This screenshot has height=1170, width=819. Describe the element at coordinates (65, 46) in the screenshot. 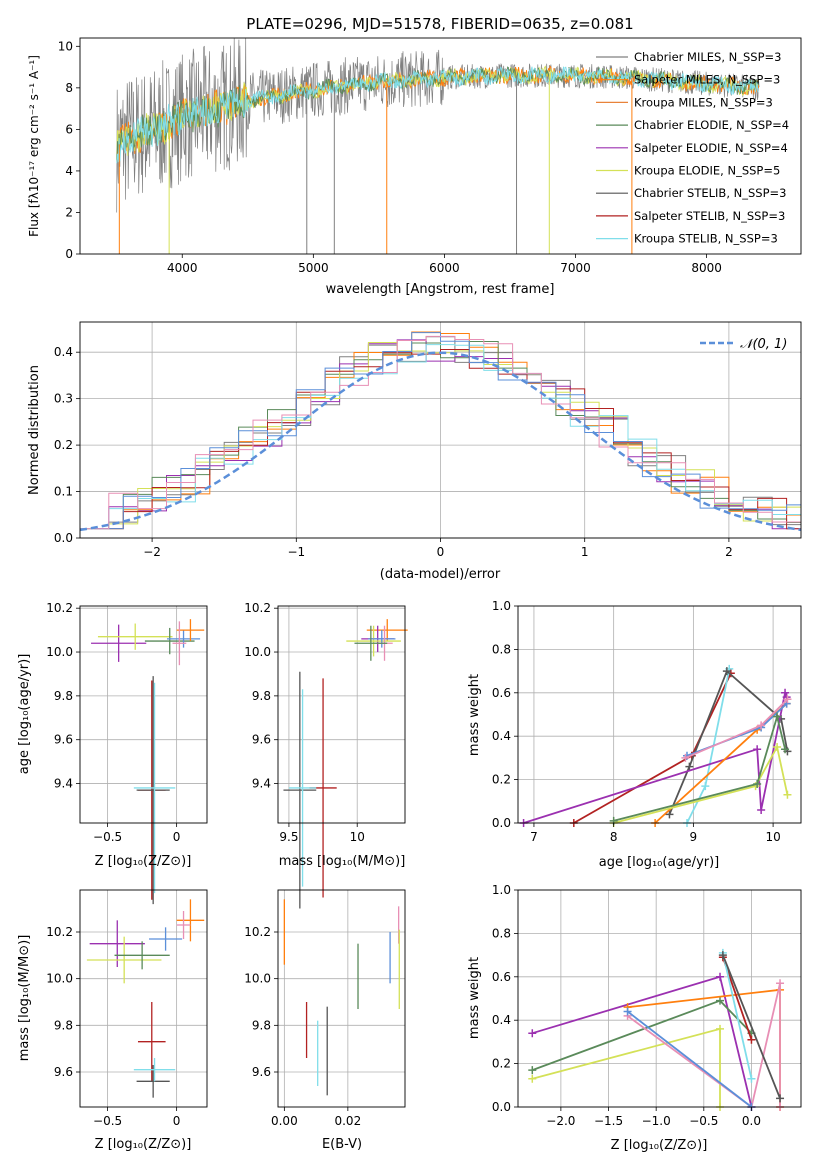

I see `y-tick-label: 10` at that location.